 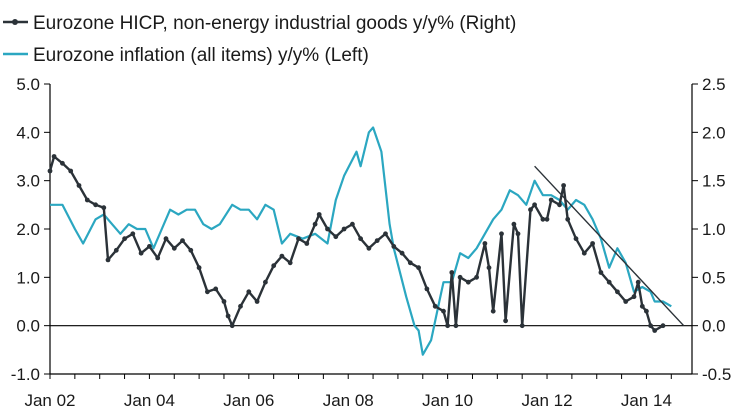 I want to click on left-tick-label: 2.0, so click(x=28, y=229).